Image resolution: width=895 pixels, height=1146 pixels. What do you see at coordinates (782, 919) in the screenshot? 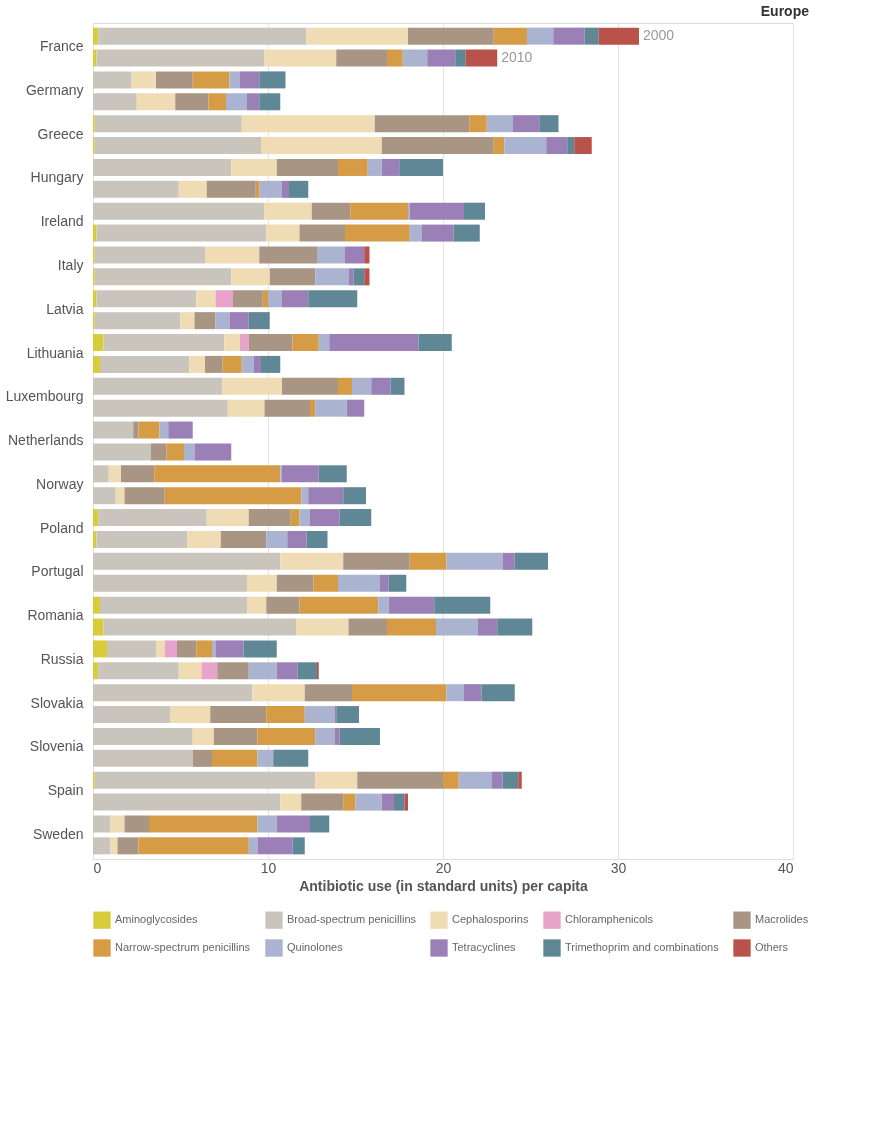
I see `legend-label: Macrolides` at bounding box center [782, 919].